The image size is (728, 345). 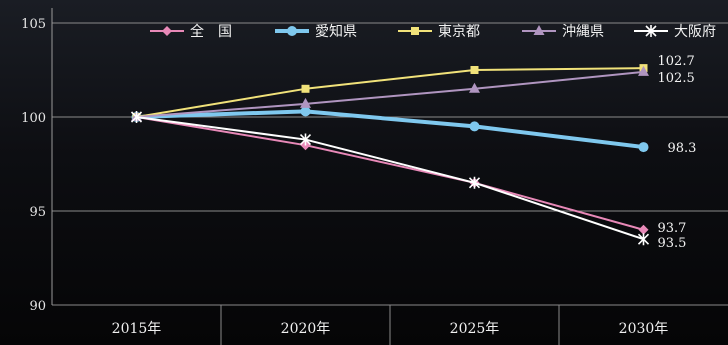 I want to click on end-value-label: 102.5, so click(x=676, y=78).